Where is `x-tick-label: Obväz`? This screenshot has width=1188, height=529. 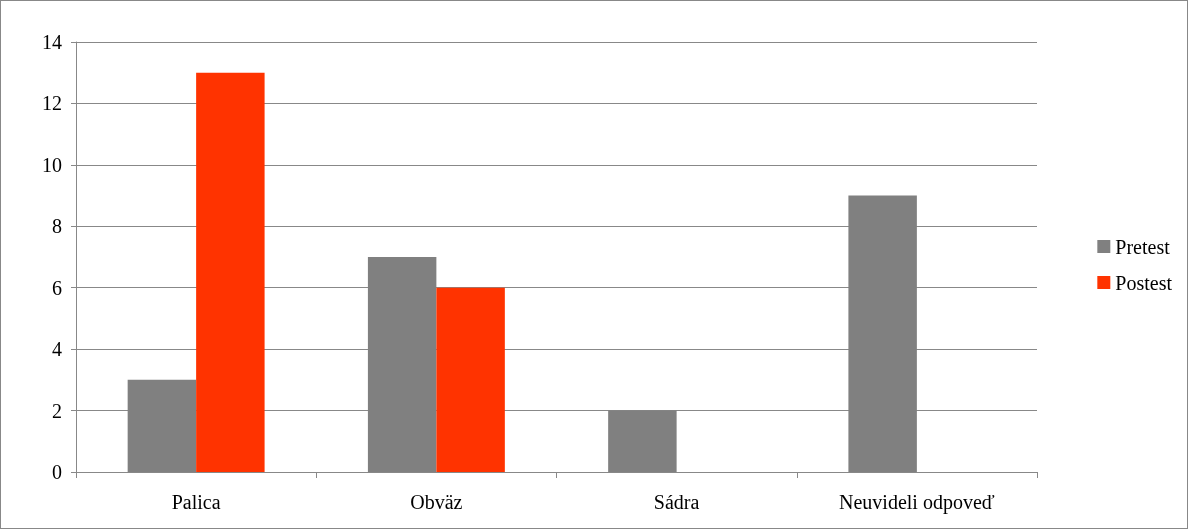
x-tick-label: Obväz is located at coordinates (436, 502).